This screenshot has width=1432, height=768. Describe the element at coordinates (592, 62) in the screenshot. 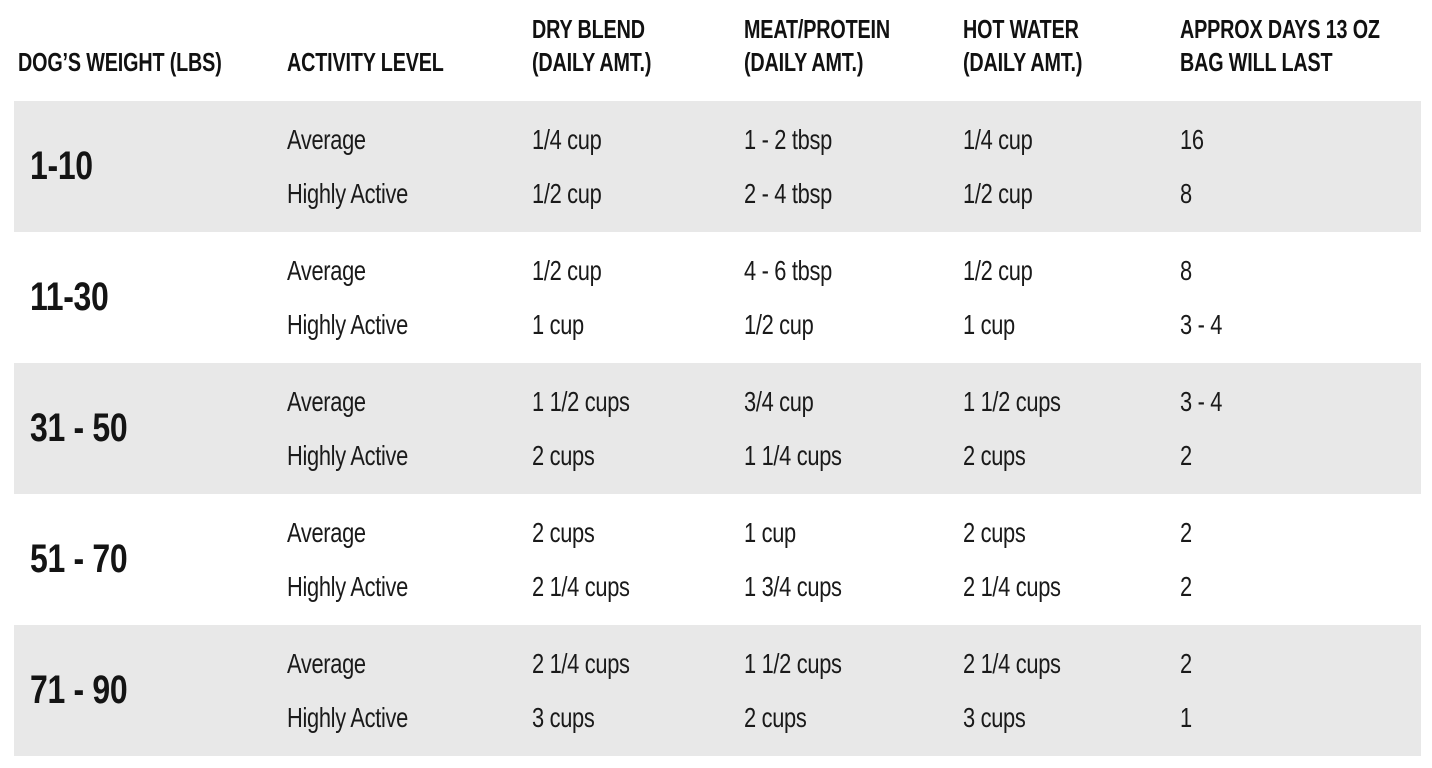

I see `header-label-dry-blend-sub: (DAILY AMT.)` at that location.